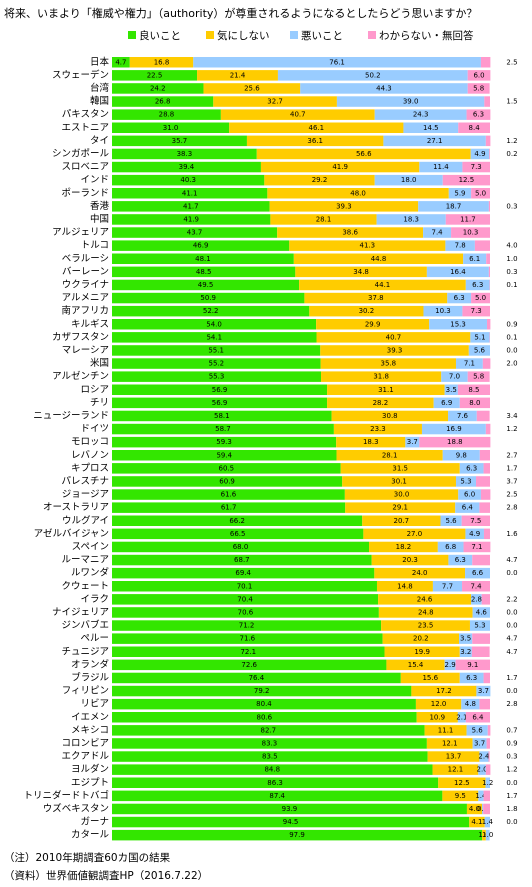  Describe the element at coordinates (511, 639) in the screenshot. I see `value-label: 4.7` at that location.